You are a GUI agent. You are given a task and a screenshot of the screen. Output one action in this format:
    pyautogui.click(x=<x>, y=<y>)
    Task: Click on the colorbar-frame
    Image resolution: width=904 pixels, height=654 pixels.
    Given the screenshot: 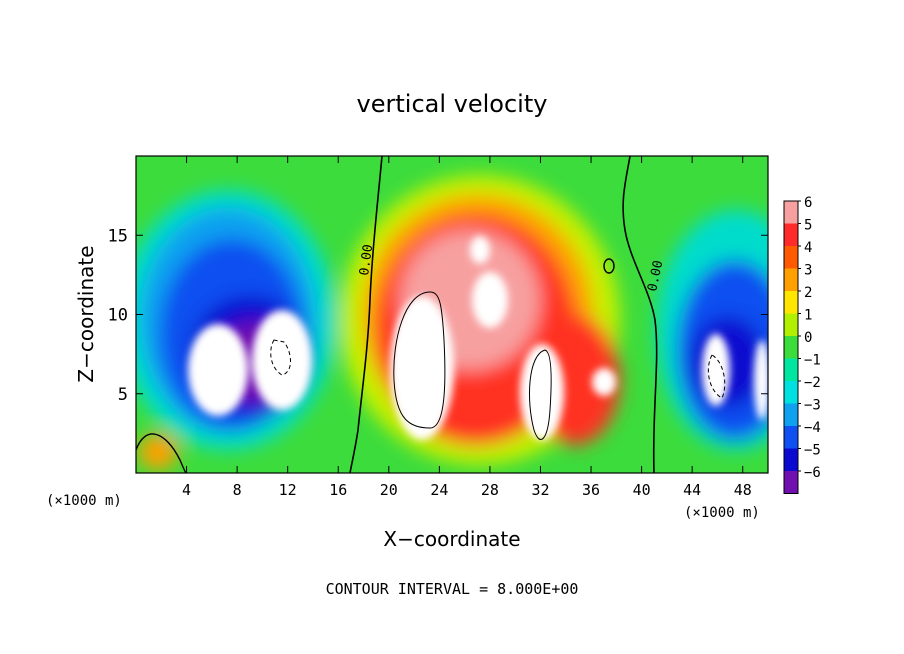 What is the action you would take?
    pyautogui.click(x=791, y=347)
    